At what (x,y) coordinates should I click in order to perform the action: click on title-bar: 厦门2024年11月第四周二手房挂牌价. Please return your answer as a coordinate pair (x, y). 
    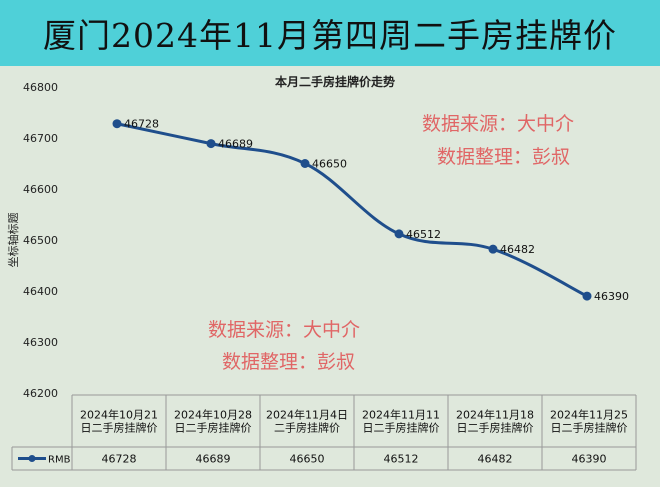
    Looking at the image, I should click on (330, 33).